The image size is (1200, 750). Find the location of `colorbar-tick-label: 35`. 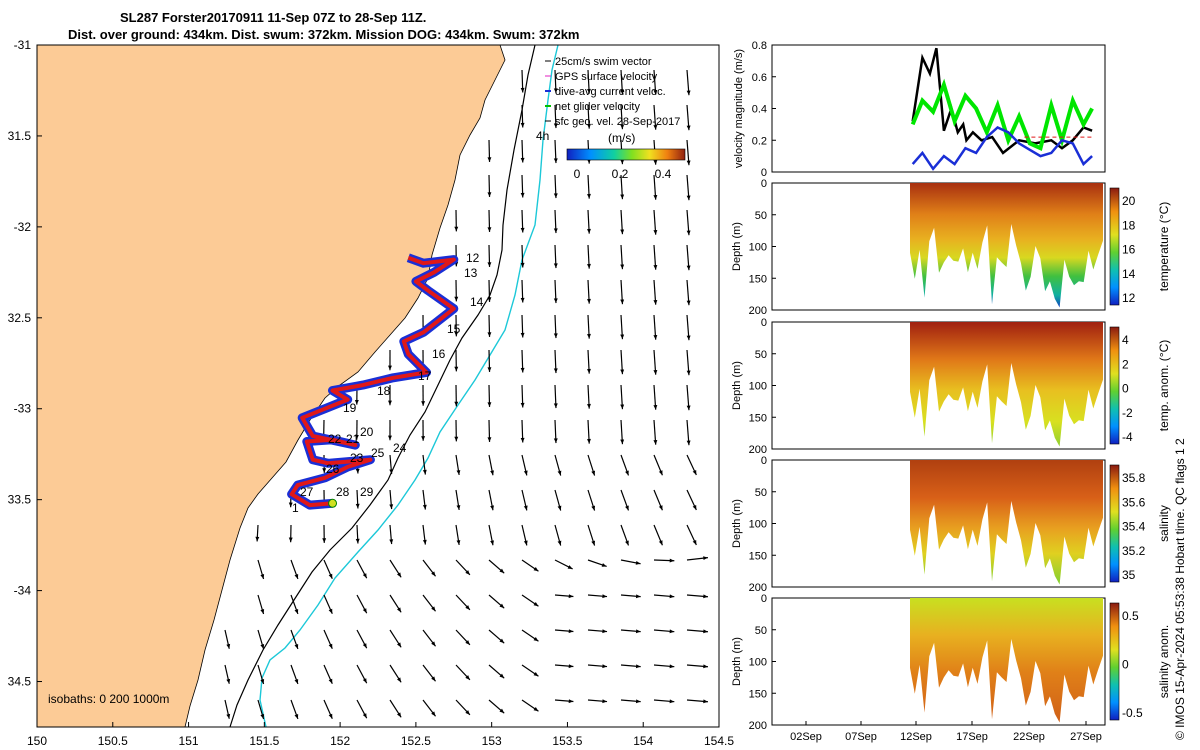

colorbar-tick-label: 35 is located at coordinates (1129, 575).